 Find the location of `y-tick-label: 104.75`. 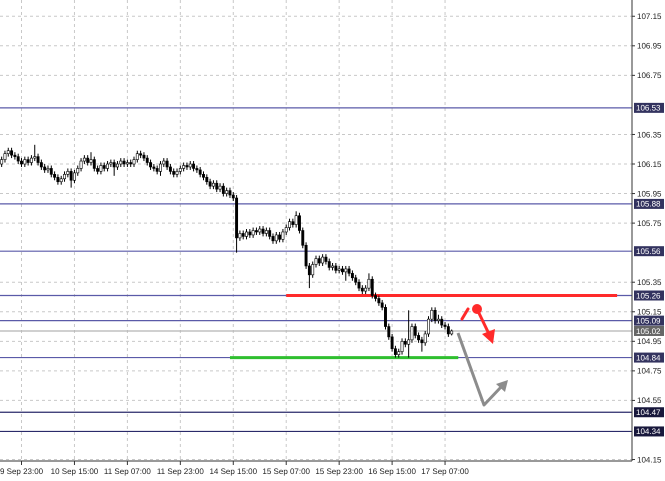

y-tick-label: 104.75 is located at coordinates (649, 371).